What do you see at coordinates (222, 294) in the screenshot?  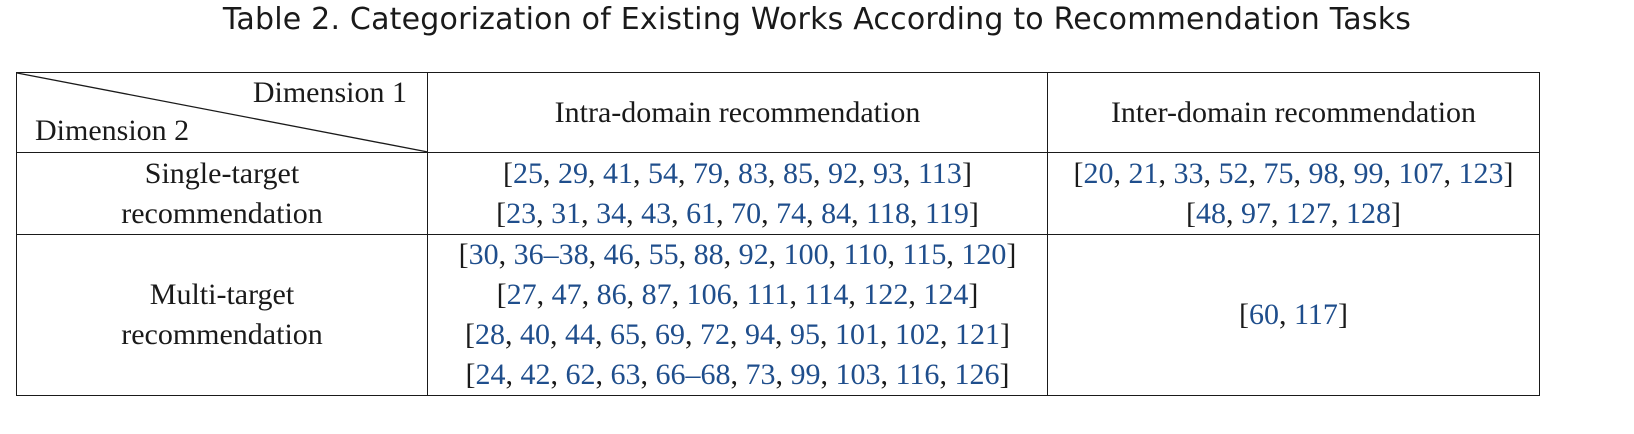 I see `row-label-line: Multi-target` at bounding box center [222, 294].